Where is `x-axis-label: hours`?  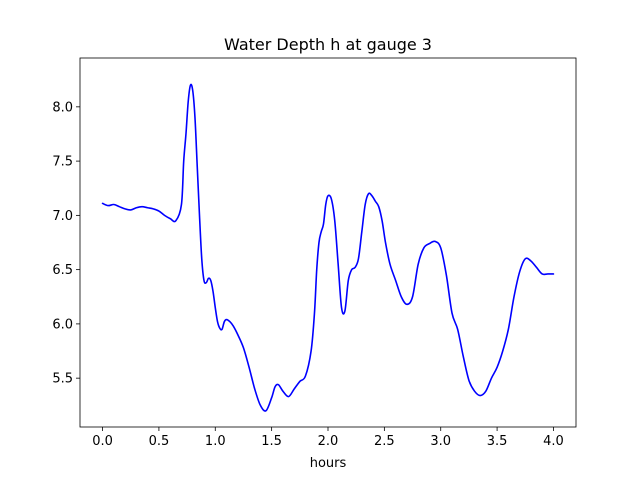 x-axis-label: hours is located at coordinates (328, 463).